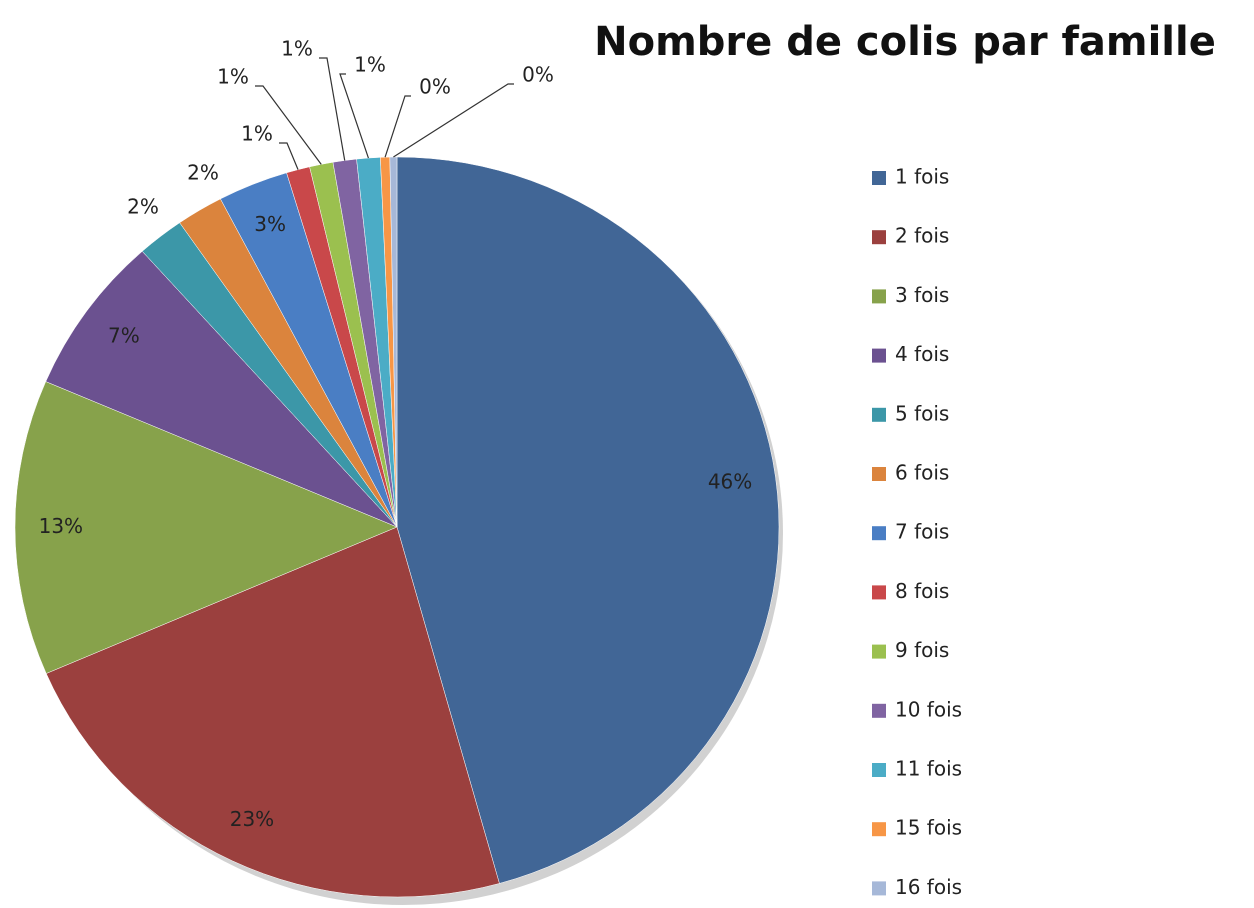  What do you see at coordinates (928, 828) in the screenshot?
I see `legend-label: 15 fois` at bounding box center [928, 828].